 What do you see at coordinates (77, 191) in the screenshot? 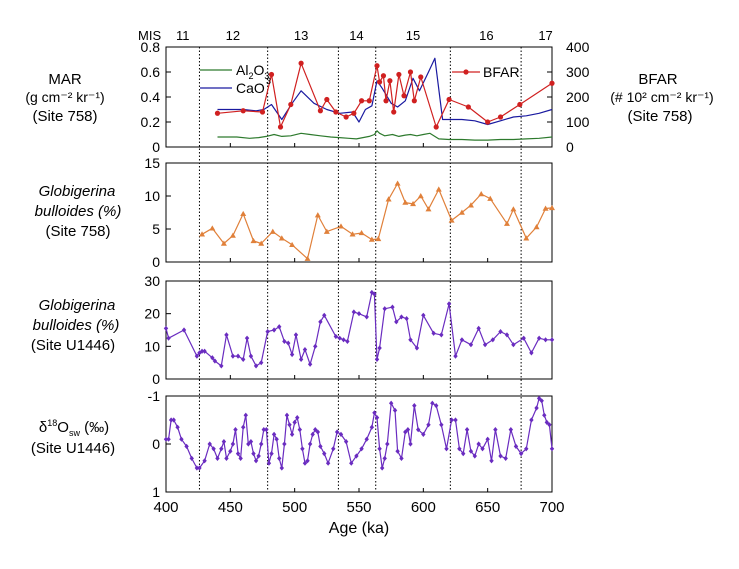
I see `gb758-ylabel-line1: Globigerina` at bounding box center [77, 191].